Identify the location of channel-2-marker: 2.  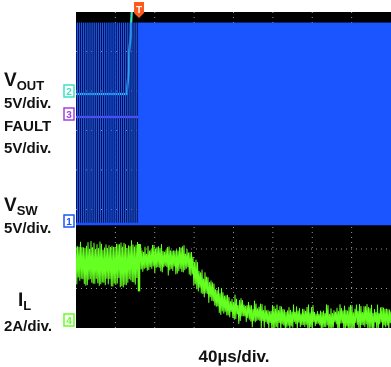
(69, 91).